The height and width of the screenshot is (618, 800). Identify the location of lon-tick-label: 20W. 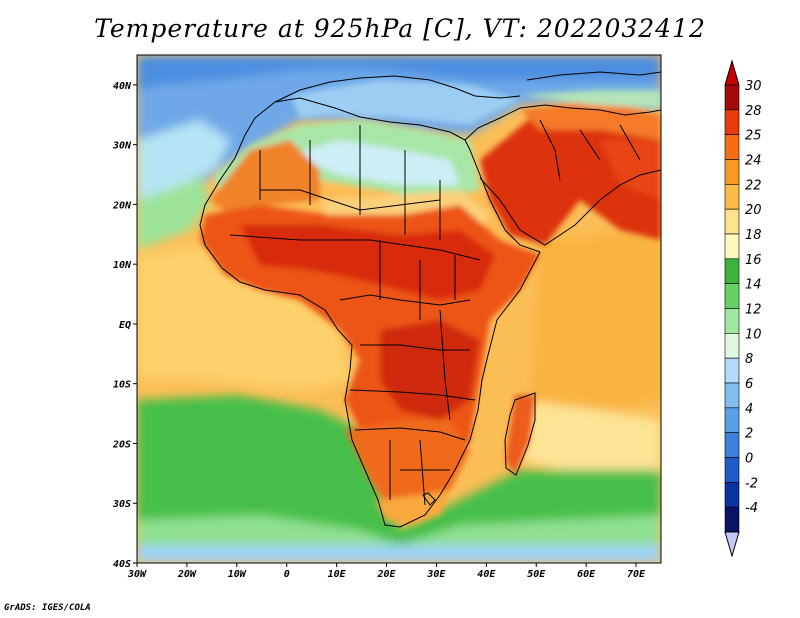
(187, 574).